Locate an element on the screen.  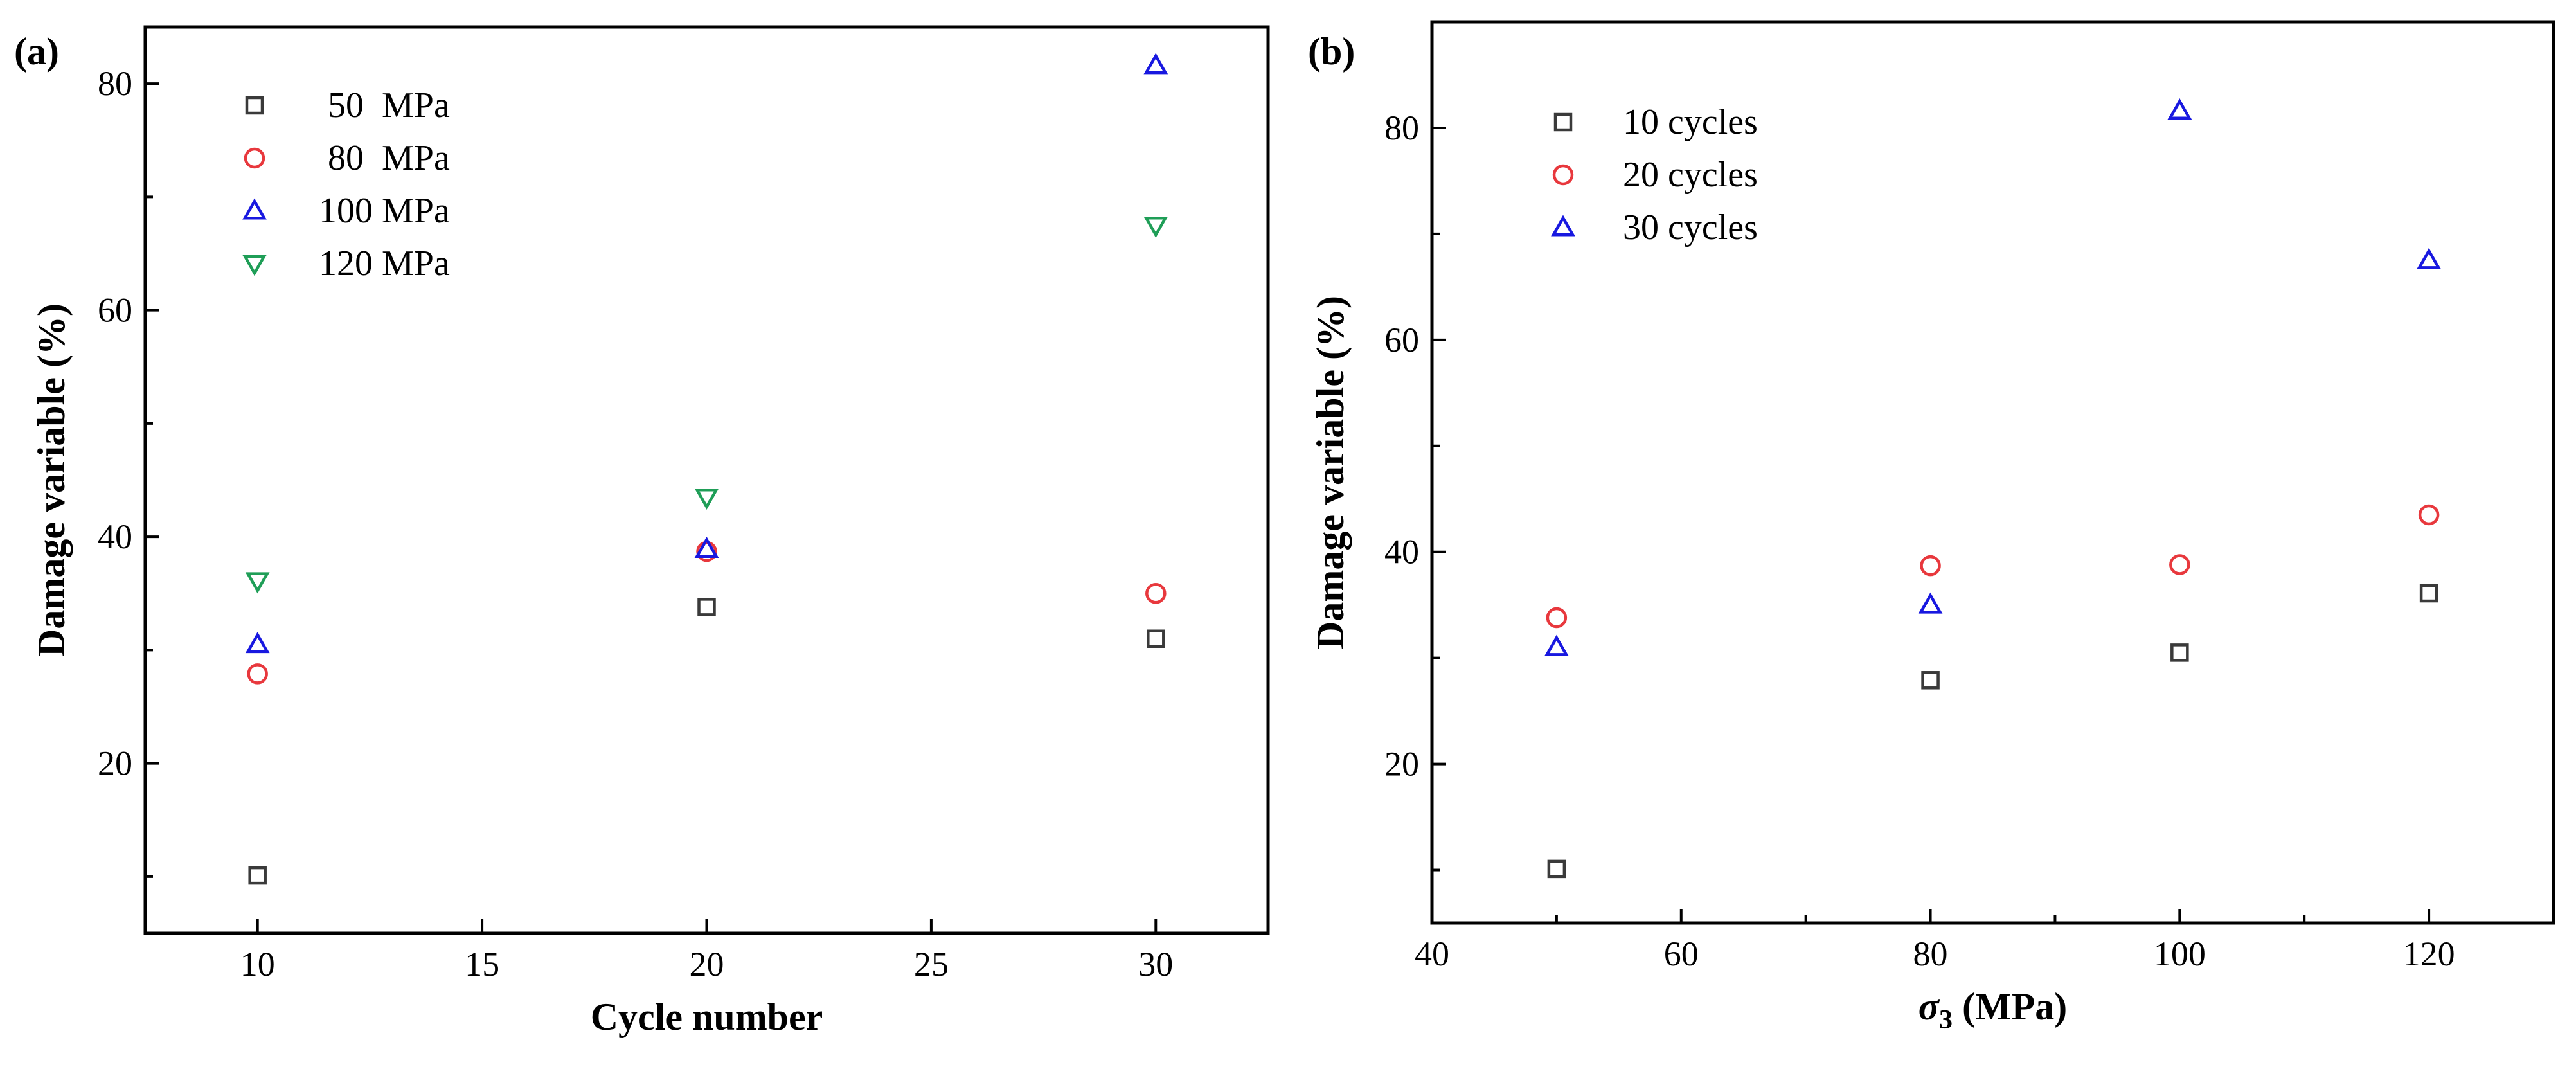
legend-label: 30 cycles is located at coordinates (1690, 227).